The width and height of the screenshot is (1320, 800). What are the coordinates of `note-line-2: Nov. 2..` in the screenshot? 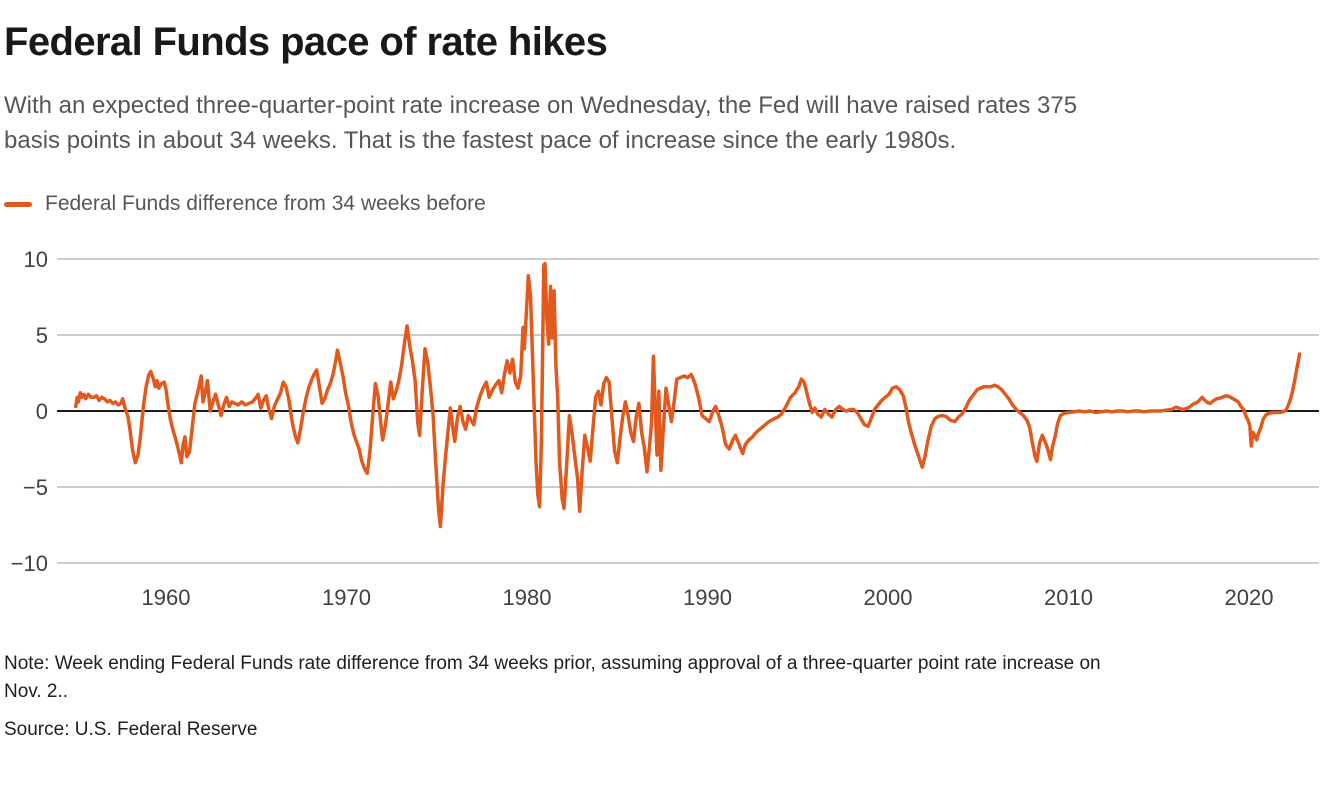 It's located at (36, 691).